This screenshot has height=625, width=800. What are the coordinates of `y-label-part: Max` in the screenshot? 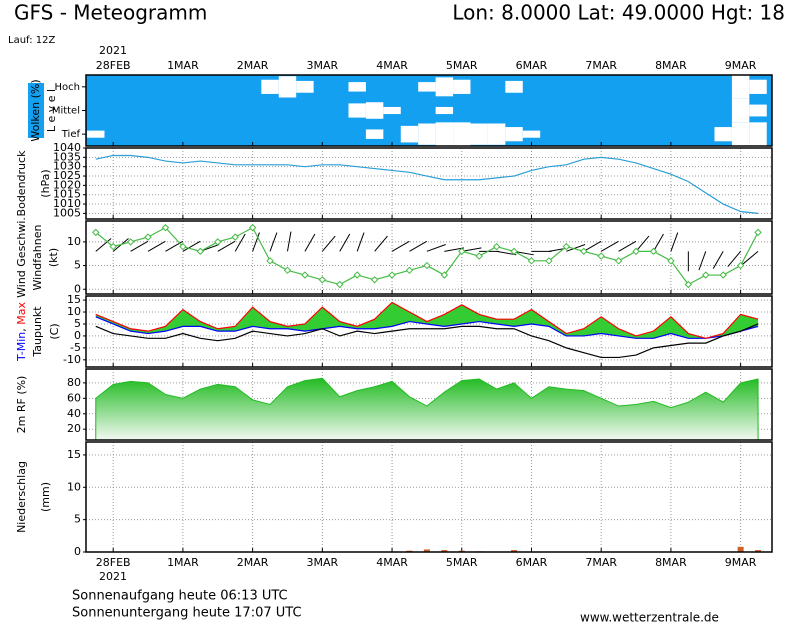 It's located at (21, 313).